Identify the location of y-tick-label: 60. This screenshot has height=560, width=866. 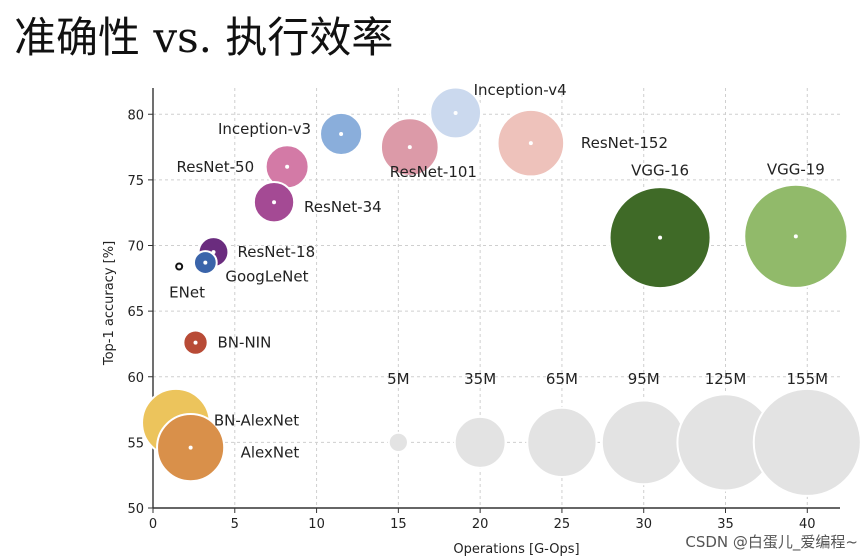
(135, 378).